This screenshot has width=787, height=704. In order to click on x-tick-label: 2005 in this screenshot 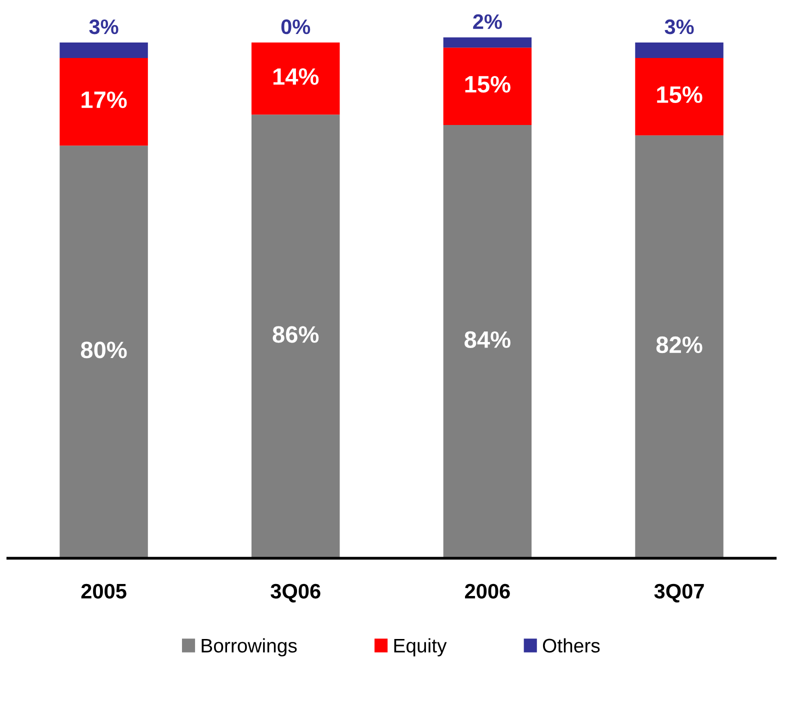, I will do `click(103, 591)`.